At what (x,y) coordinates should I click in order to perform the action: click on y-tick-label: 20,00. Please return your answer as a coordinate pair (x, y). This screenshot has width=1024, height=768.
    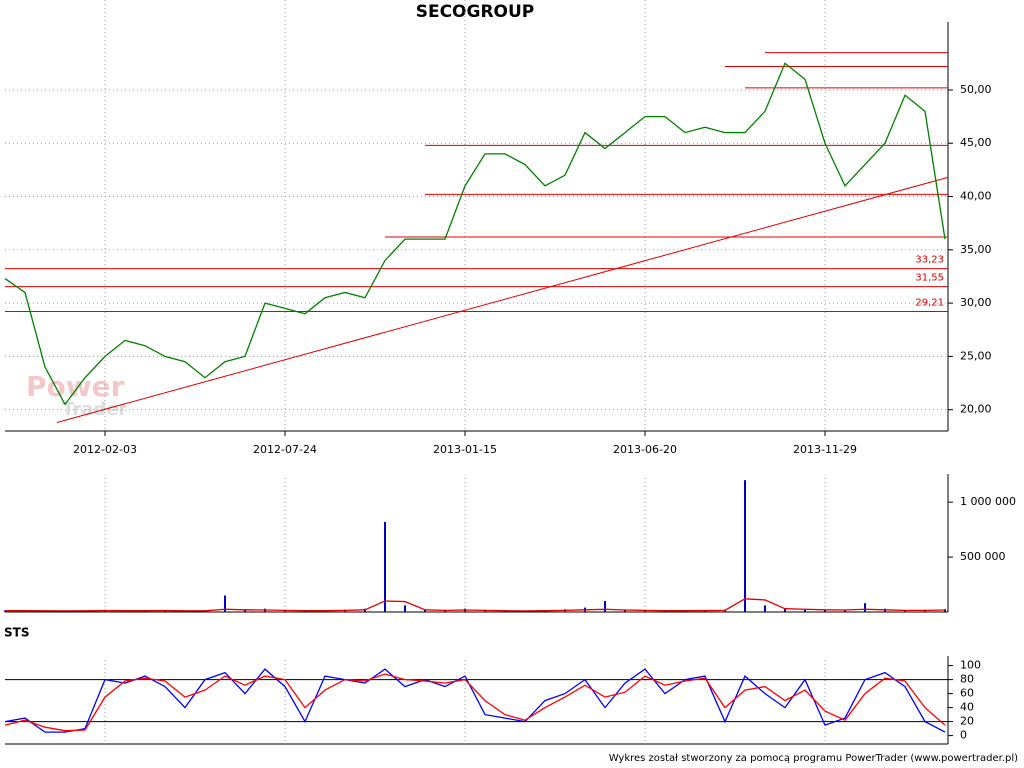
    Looking at the image, I should click on (976, 409).